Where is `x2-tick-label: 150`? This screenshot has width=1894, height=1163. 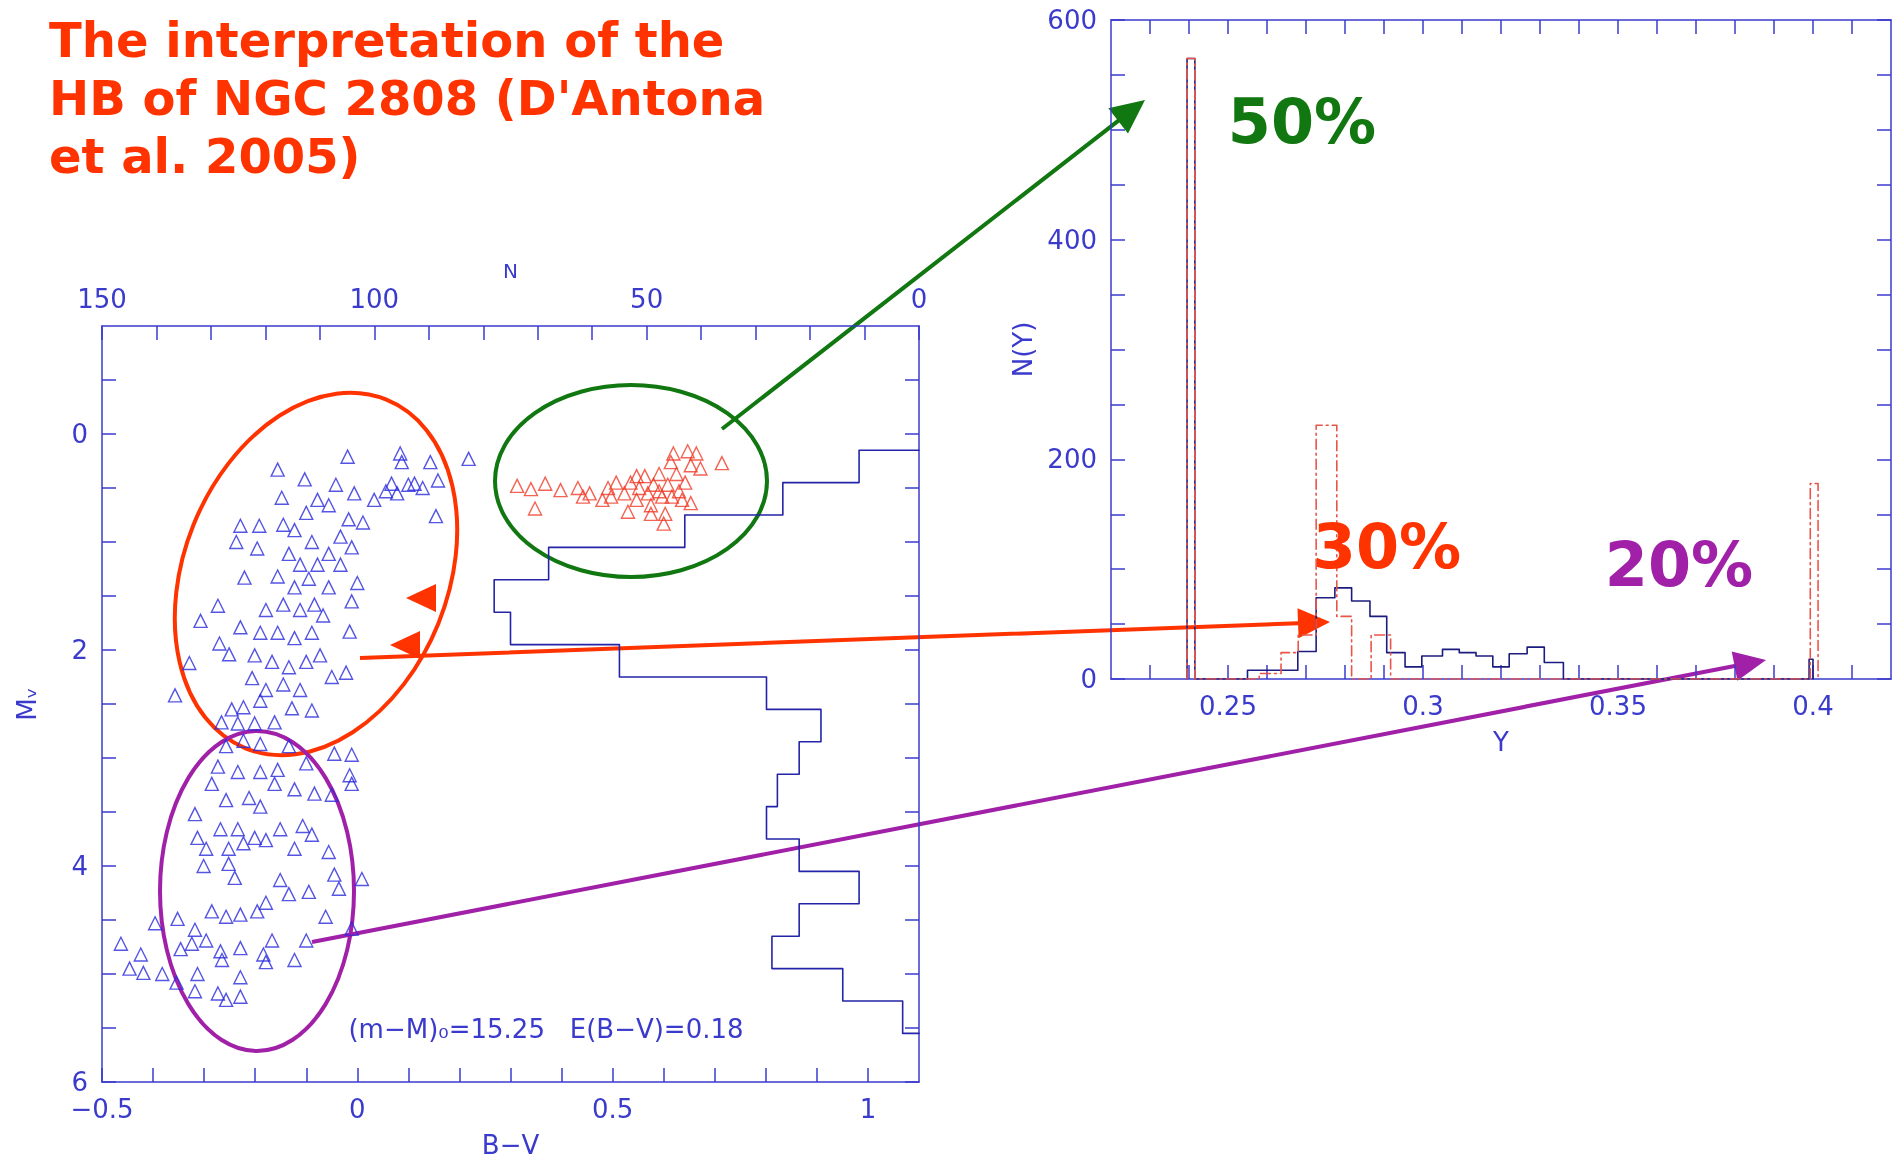
x2-tick-label: 150 is located at coordinates (102, 299).